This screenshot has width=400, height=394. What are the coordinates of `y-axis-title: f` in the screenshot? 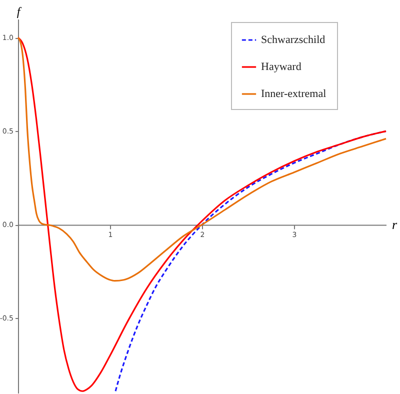 It's located at (19, 11).